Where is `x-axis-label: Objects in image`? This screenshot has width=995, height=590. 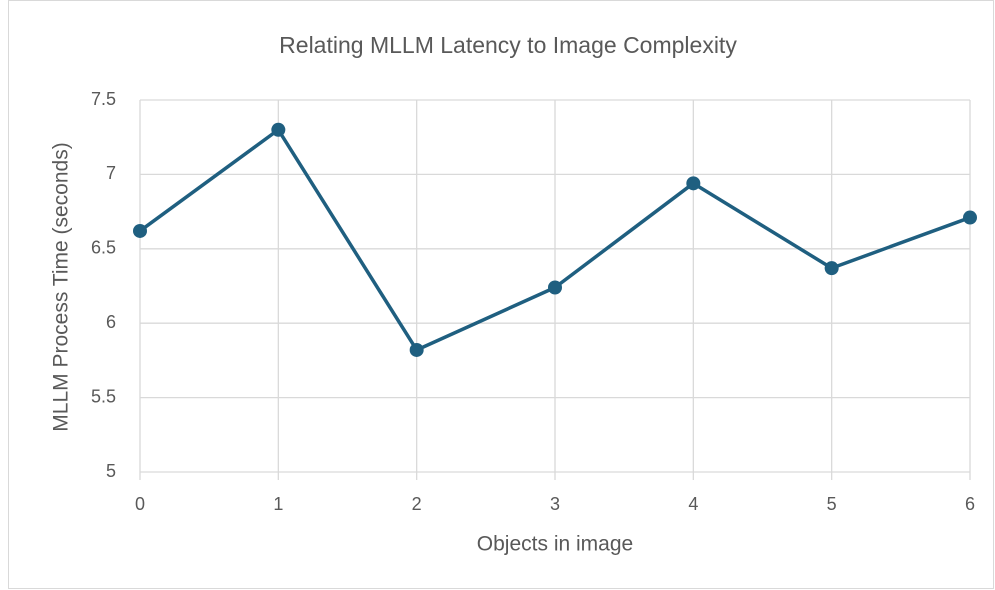
x-axis-label: Objects in image is located at coordinates (555, 544).